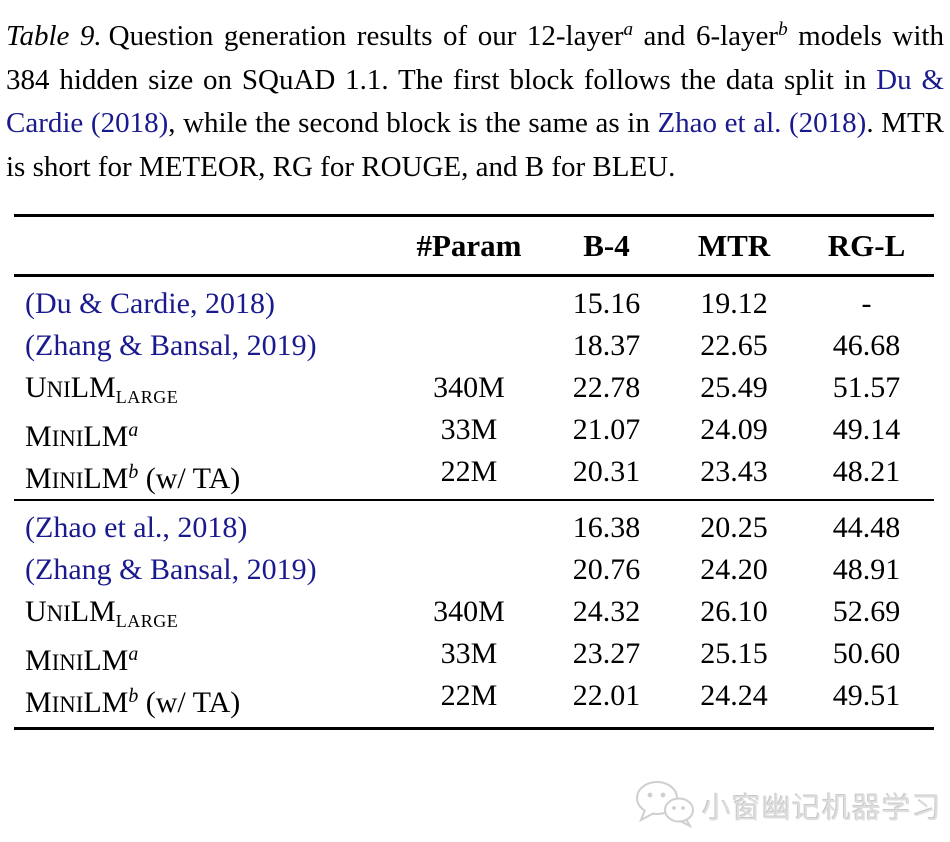 This screenshot has height=842, width=950. What do you see at coordinates (734, 245) in the screenshot?
I see `column-header: MTR` at bounding box center [734, 245].